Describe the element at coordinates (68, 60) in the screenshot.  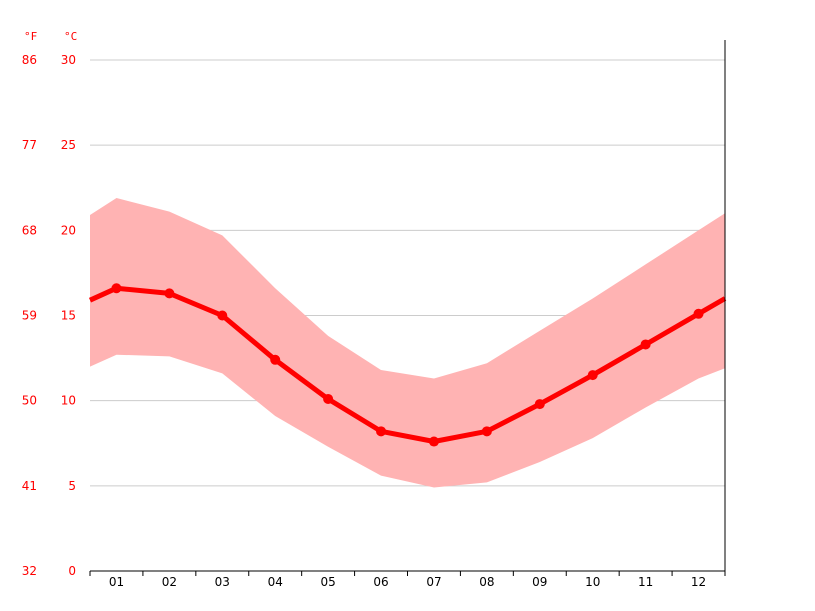
I see `celsius-tick-30: 30` at that location.